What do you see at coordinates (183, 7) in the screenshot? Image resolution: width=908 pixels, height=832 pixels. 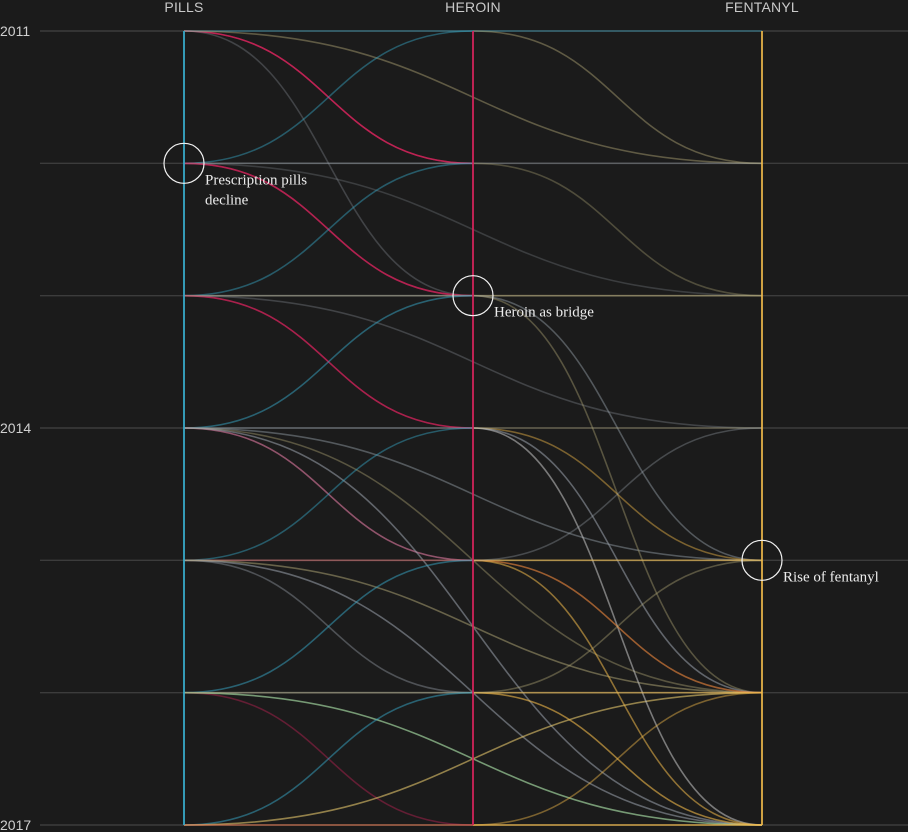 I see `column-label-pills: PILLS` at bounding box center [183, 7].